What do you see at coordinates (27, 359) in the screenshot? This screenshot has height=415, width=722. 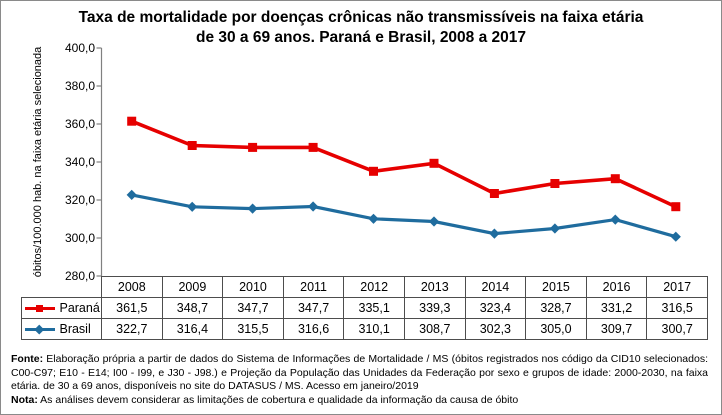 I see `fonte-label: Fonte:` at bounding box center [27, 359].